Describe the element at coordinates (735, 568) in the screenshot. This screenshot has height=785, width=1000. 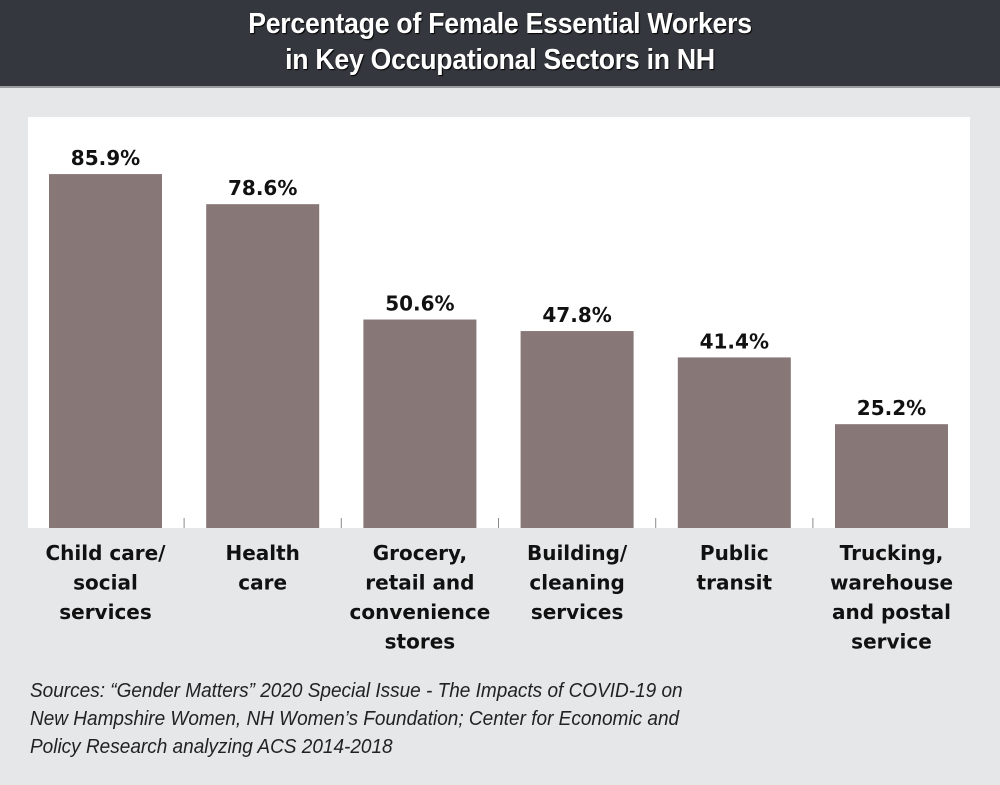
I see `category-label-5: Public transit` at that location.